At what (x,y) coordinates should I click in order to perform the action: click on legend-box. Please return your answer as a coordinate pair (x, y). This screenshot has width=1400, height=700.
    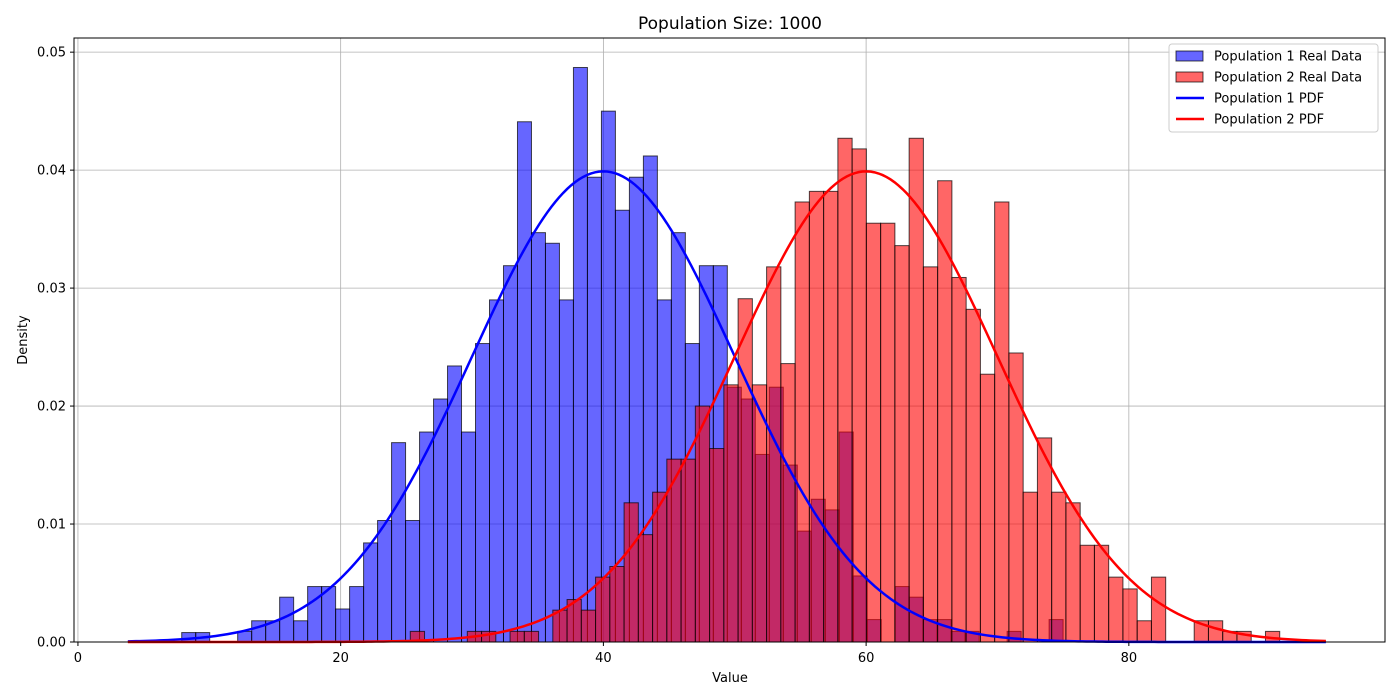
    Looking at the image, I should click on (1273, 88).